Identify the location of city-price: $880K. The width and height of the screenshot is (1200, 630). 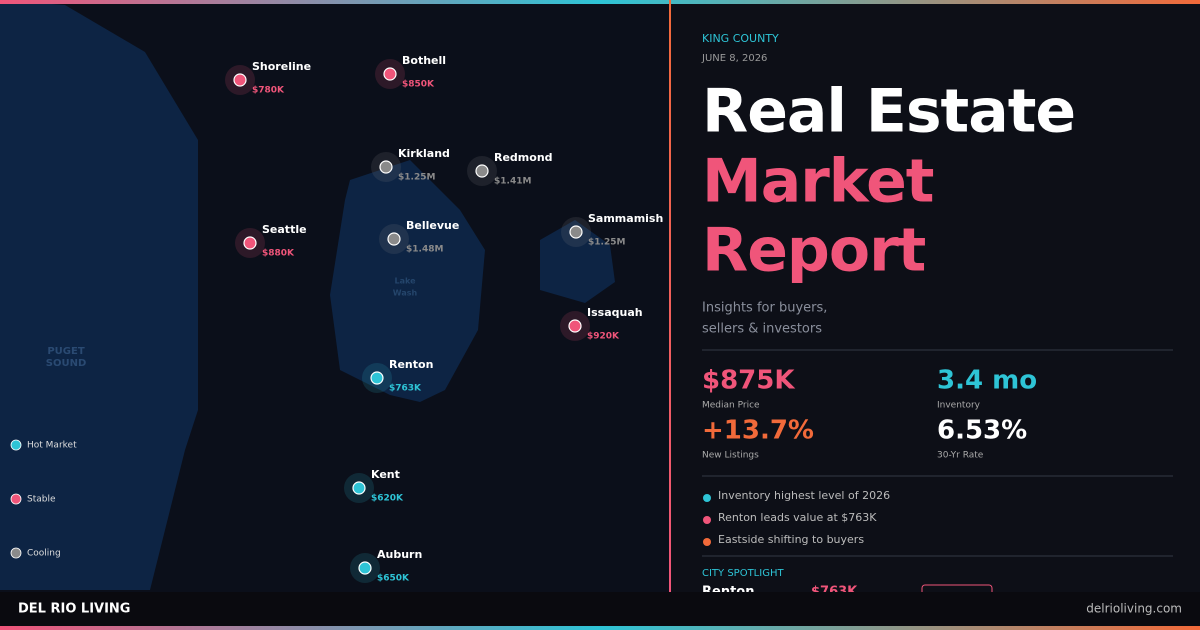
(278, 254).